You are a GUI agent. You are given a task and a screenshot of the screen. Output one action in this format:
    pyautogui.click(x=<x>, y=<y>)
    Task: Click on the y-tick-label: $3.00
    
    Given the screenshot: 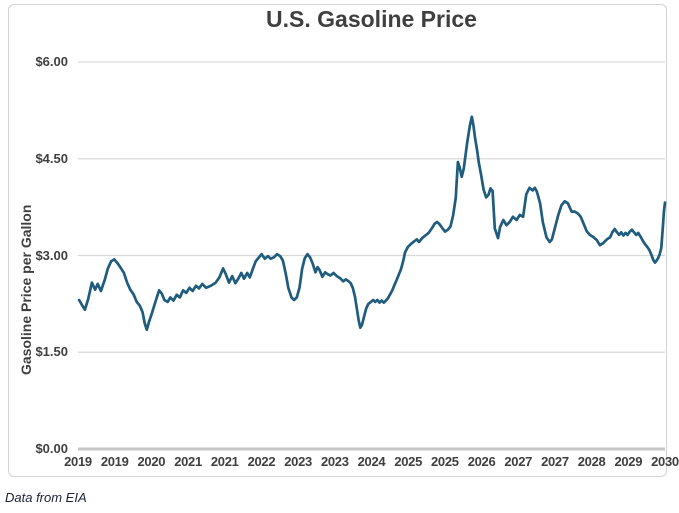 What is the action you would take?
    pyautogui.click(x=51, y=255)
    